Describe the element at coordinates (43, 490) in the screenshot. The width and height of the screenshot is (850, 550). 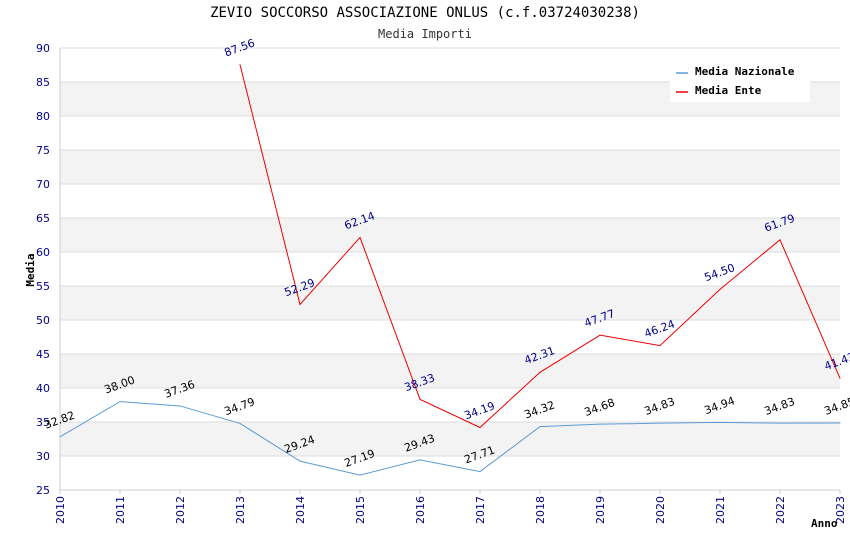
I see `y-tick-label: 25` at that location.